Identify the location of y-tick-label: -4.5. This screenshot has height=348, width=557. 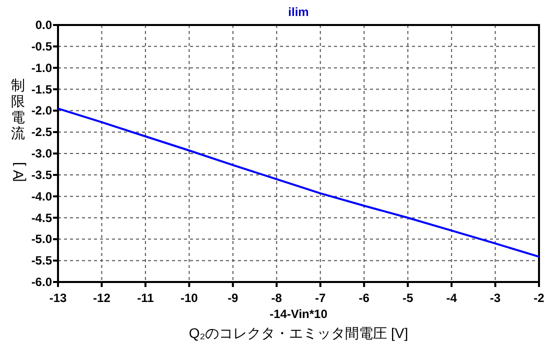
(41, 217).